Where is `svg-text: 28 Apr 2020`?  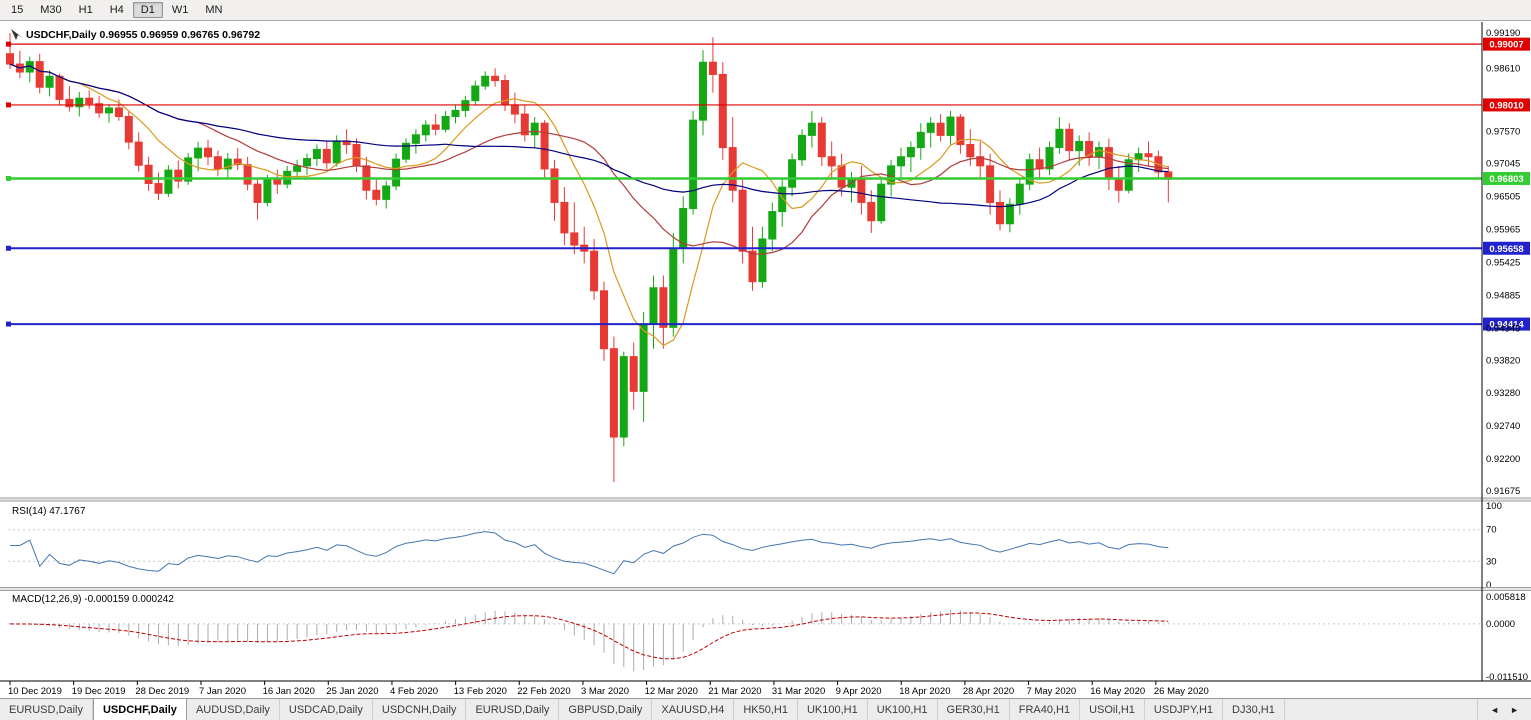 svg-text: 28 Apr 2020 is located at coordinates (988, 691).